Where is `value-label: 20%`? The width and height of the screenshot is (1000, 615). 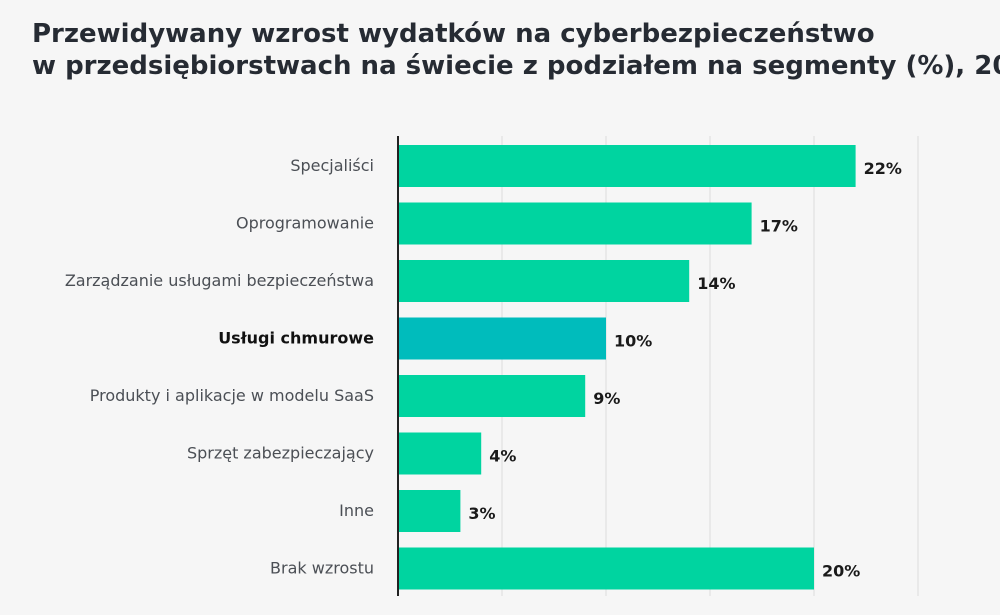 value-label: 20% is located at coordinates (841, 571).